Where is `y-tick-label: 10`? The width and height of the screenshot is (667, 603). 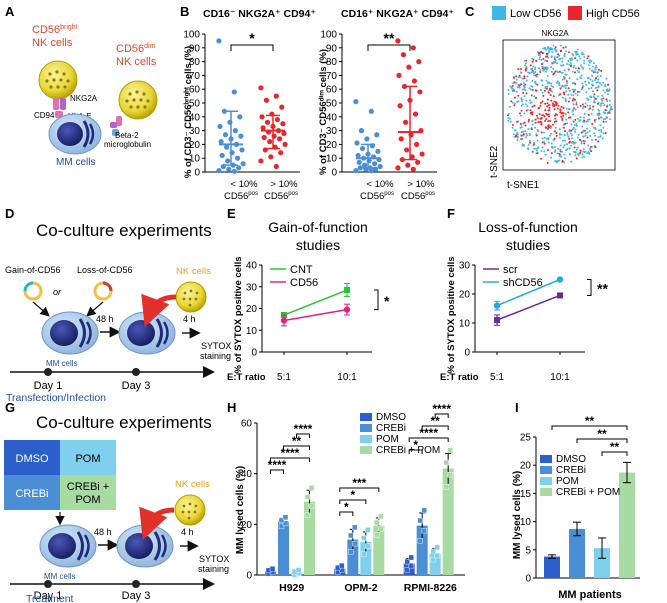
y-tick-label: 10 is located at coordinates (332, 159).